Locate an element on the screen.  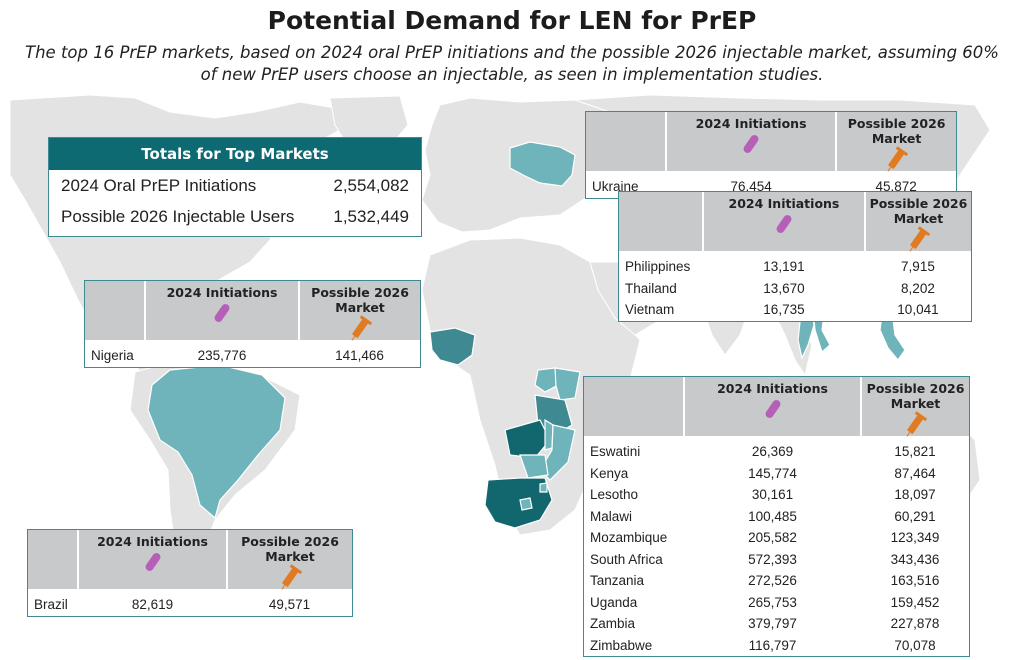
table-row: Uganda 265,753 159,452 is located at coordinates (776, 603).